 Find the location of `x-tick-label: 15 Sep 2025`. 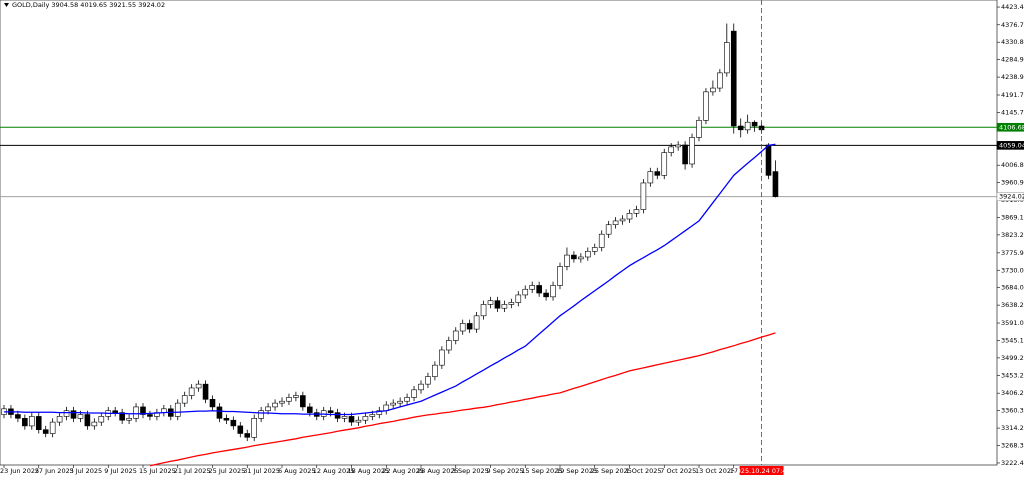

x-tick-label: 15 Sep 2025 is located at coordinates (541, 471).